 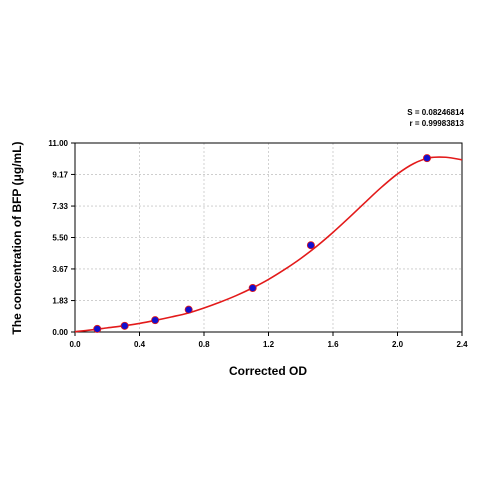 I want to click on x-tick-label: 0.4, so click(x=140, y=344).